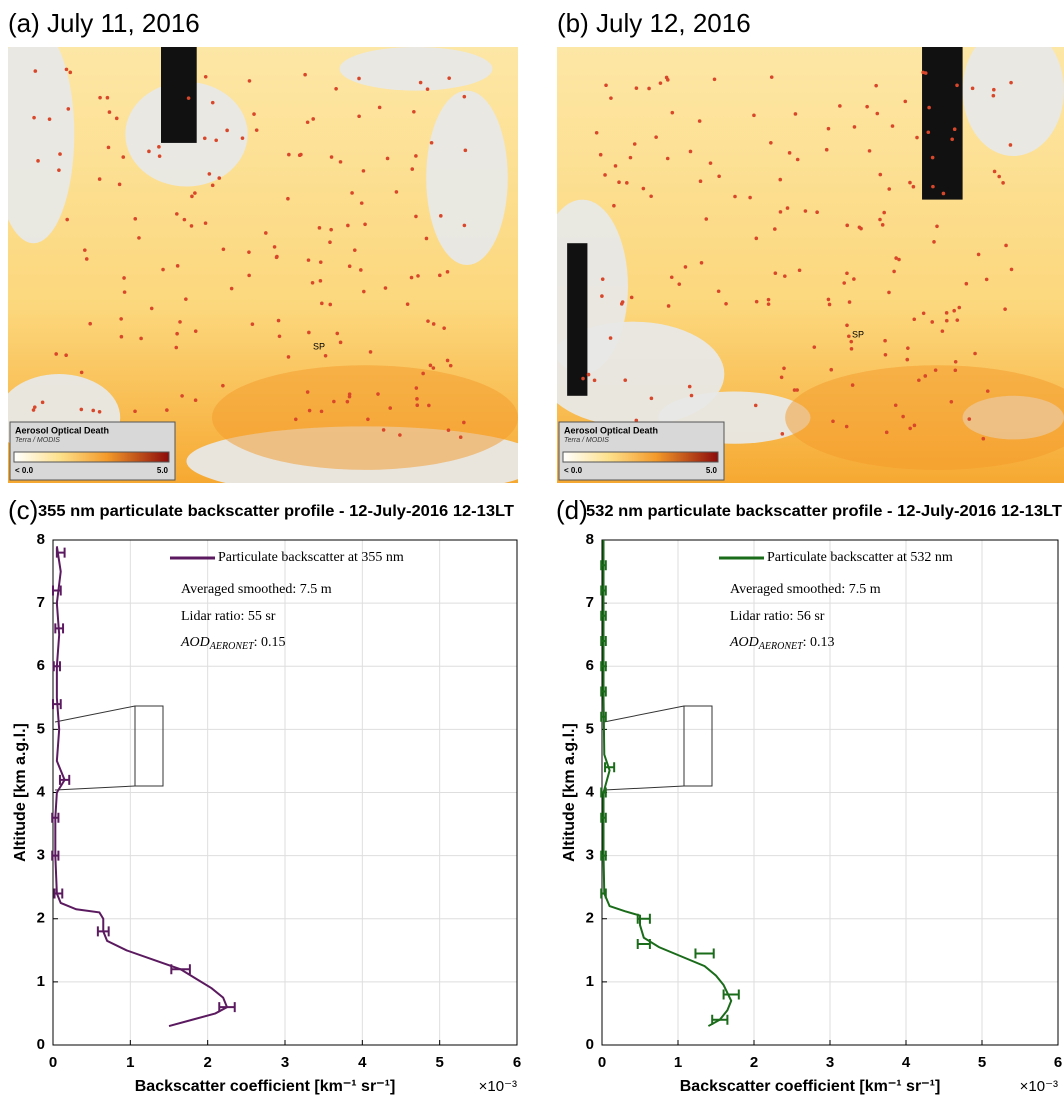 This screenshot has height=1106, width=1064. Describe the element at coordinates (130, 1062) in the screenshot. I see `x-tick-label: 1` at that location.